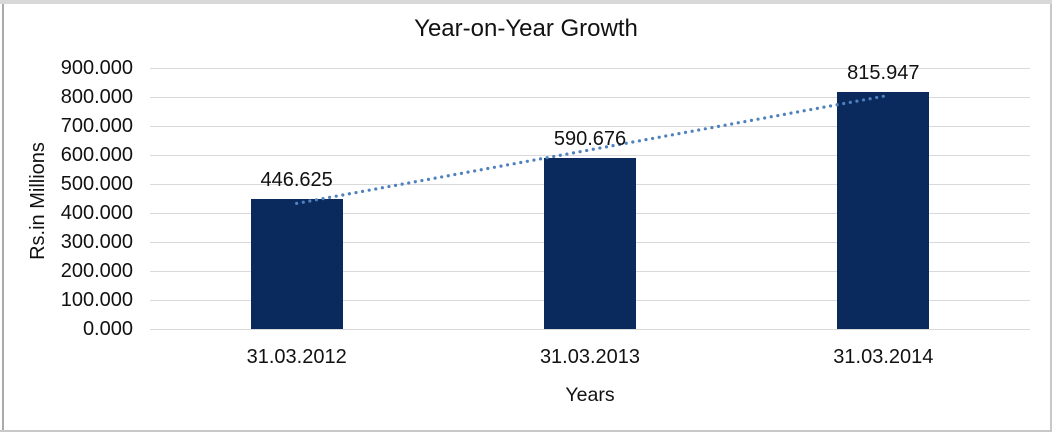 The height and width of the screenshot is (432, 1052). I want to click on y-tick-label: 100.000, so click(96, 300).